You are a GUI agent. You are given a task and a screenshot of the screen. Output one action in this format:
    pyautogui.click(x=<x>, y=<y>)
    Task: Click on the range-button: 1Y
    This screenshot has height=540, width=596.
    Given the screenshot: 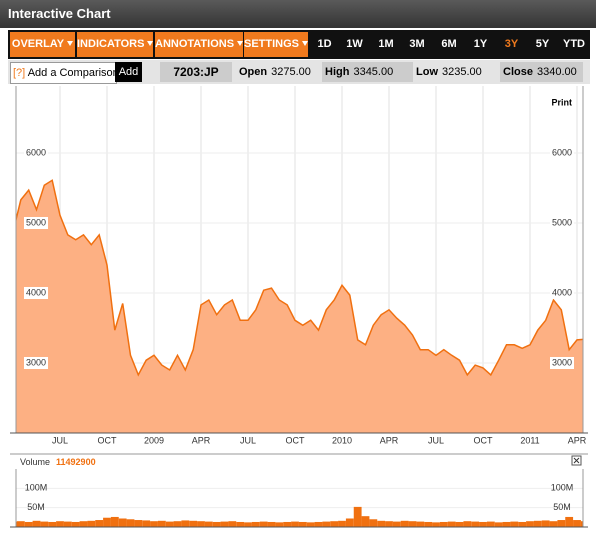 What is the action you would take?
    pyautogui.click(x=480, y=44)
    